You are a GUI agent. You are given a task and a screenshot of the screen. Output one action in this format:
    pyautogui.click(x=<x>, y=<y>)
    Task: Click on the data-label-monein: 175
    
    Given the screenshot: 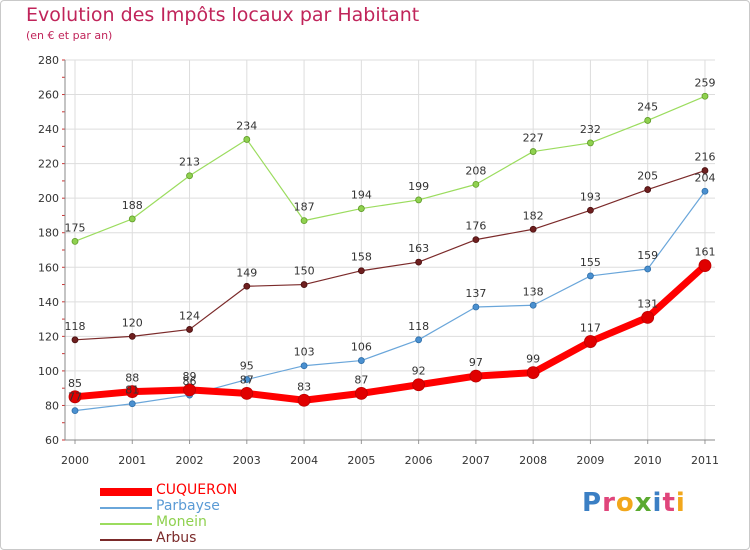 What is the action you would take?
    pyautogui.click(x=75, y=227)
    